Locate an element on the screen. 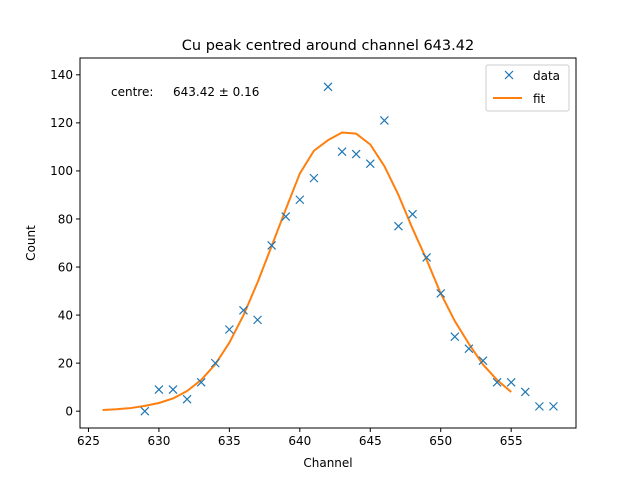 This screenshot has width=640, height=480. y-axis-ticks: 0 20 40 60 80 100 120 140 is located at coordinates (65, 243).